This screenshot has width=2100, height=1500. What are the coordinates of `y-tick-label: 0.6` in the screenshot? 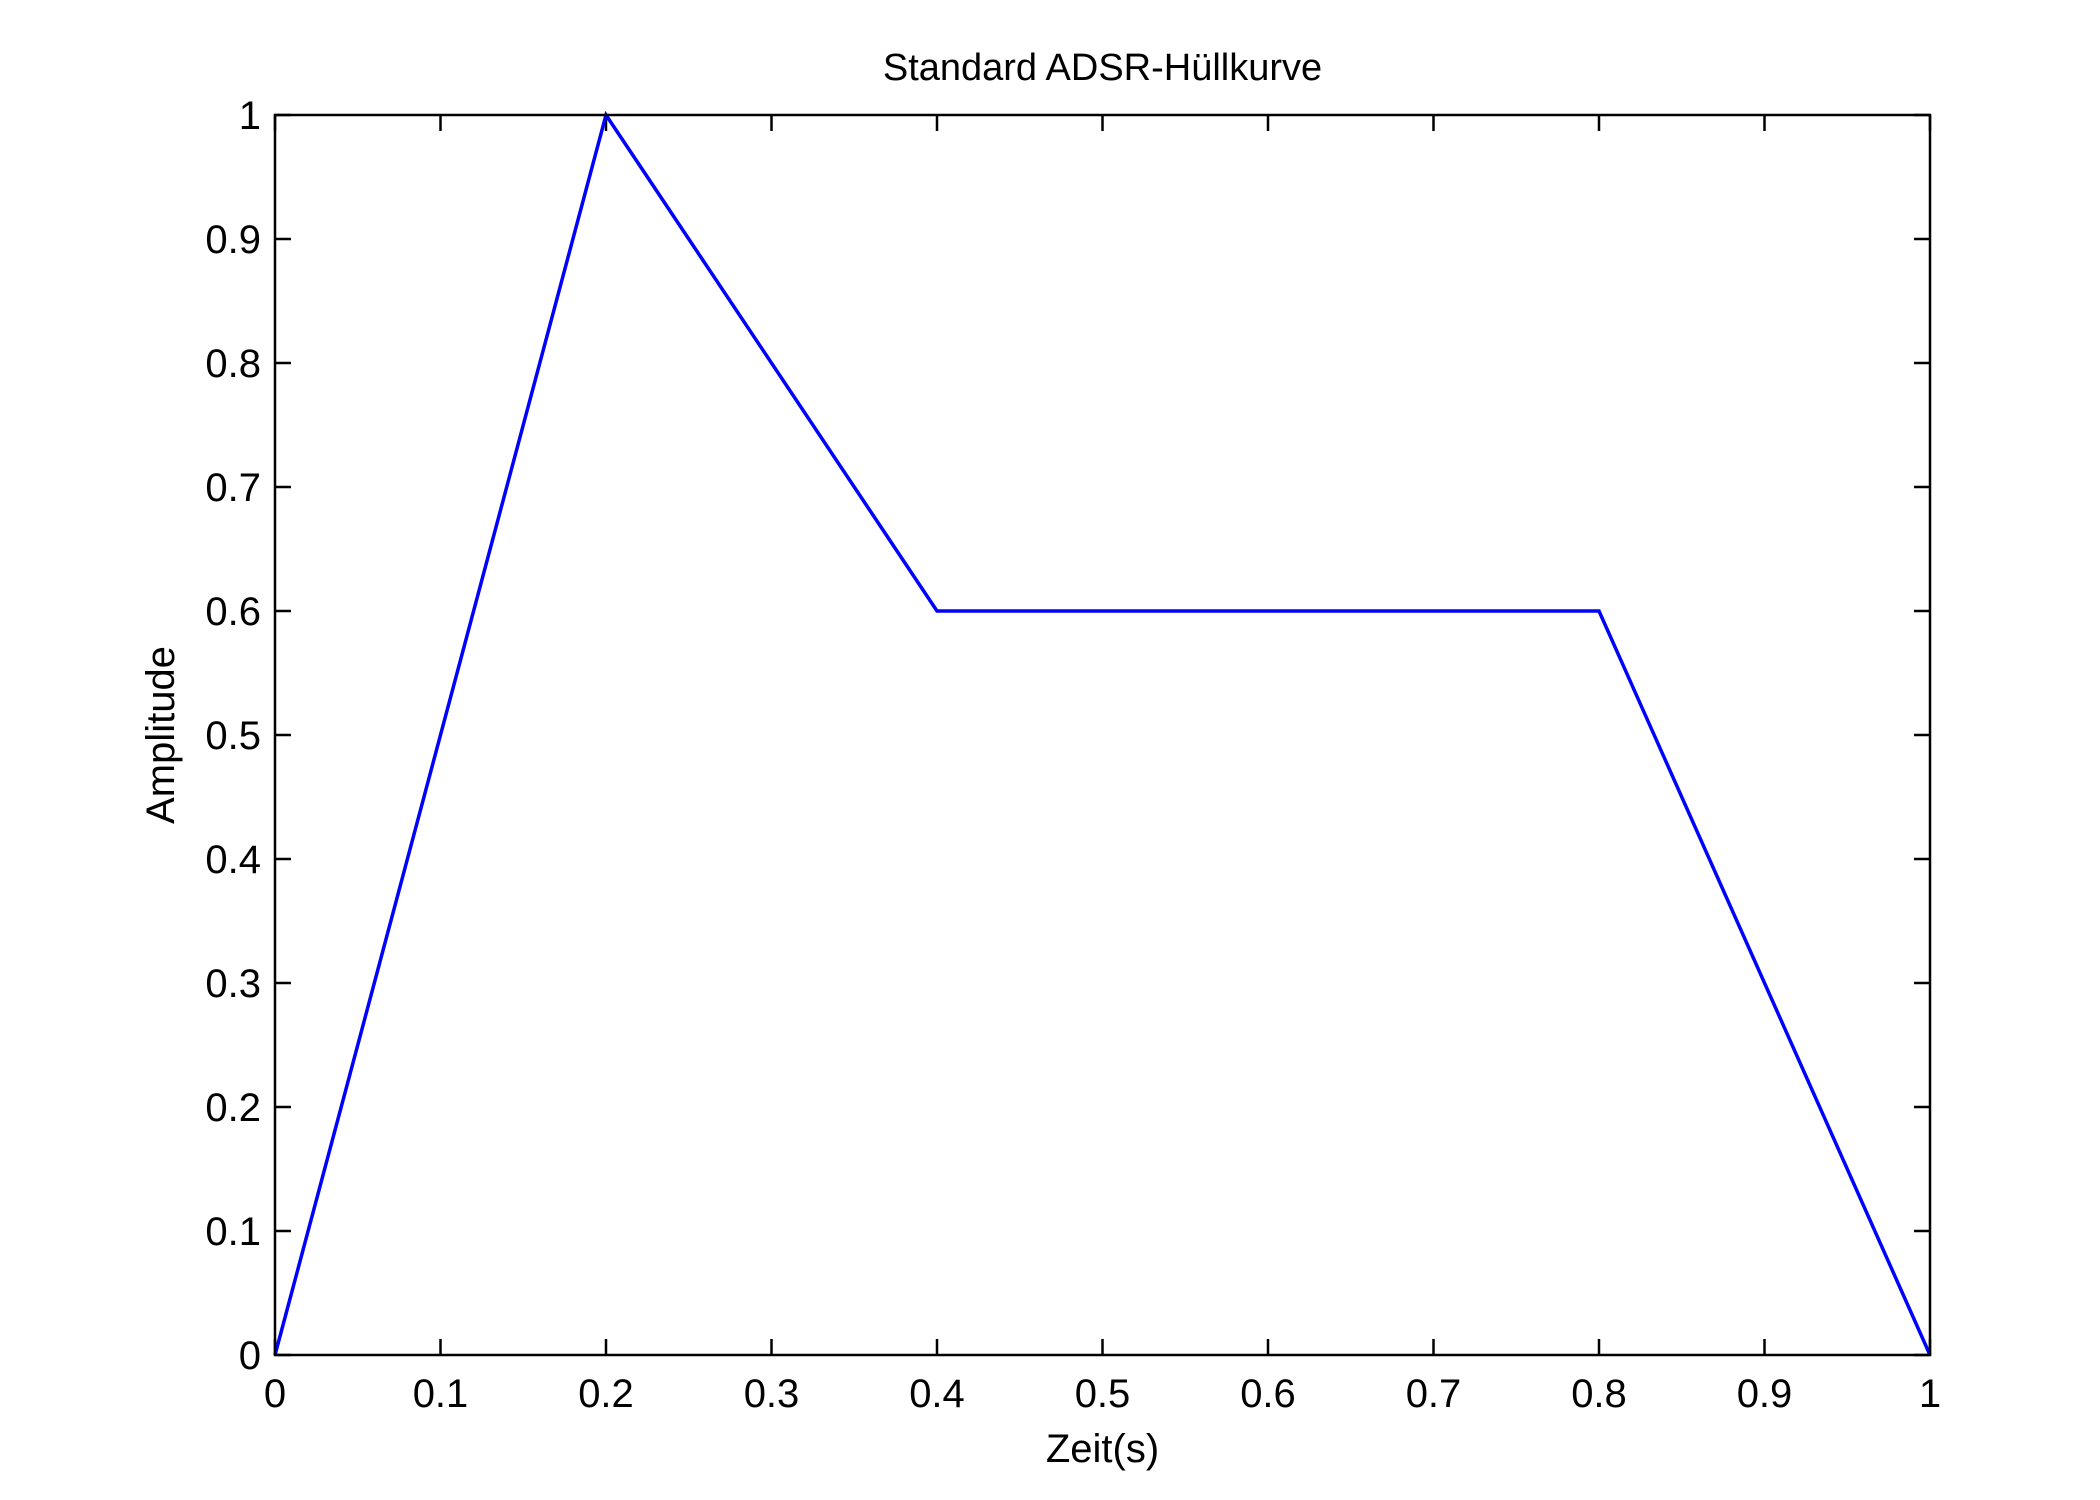 It's located at (233, 612).